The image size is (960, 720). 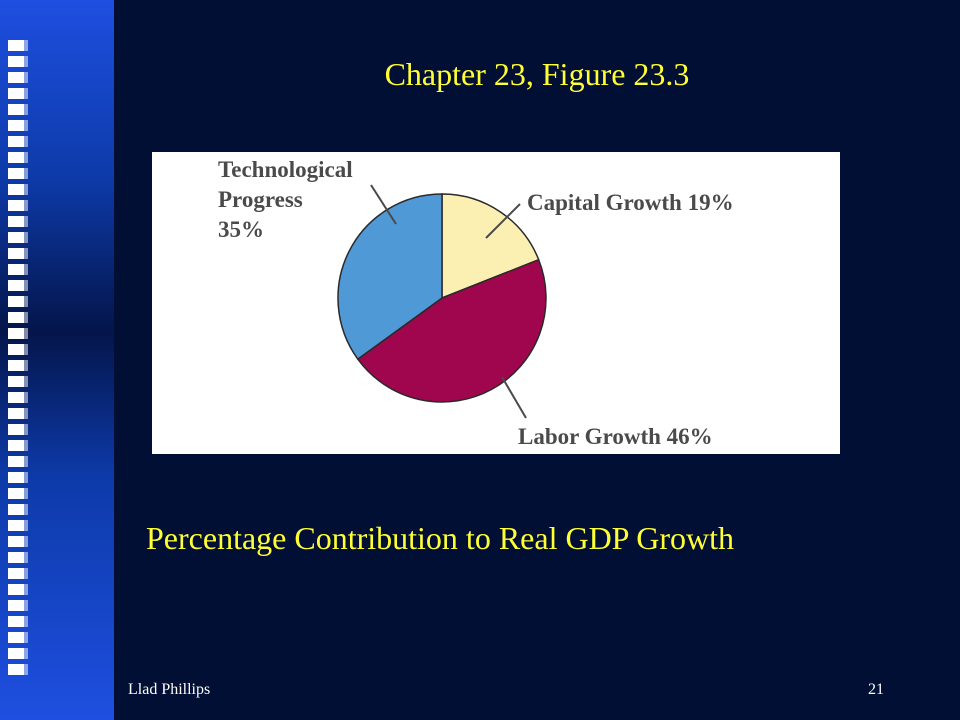 What do you see at coordinates (26, 360) in the screenshot?
I see `decorative-square-pattern-shadow` at bounding box center [26, 360].